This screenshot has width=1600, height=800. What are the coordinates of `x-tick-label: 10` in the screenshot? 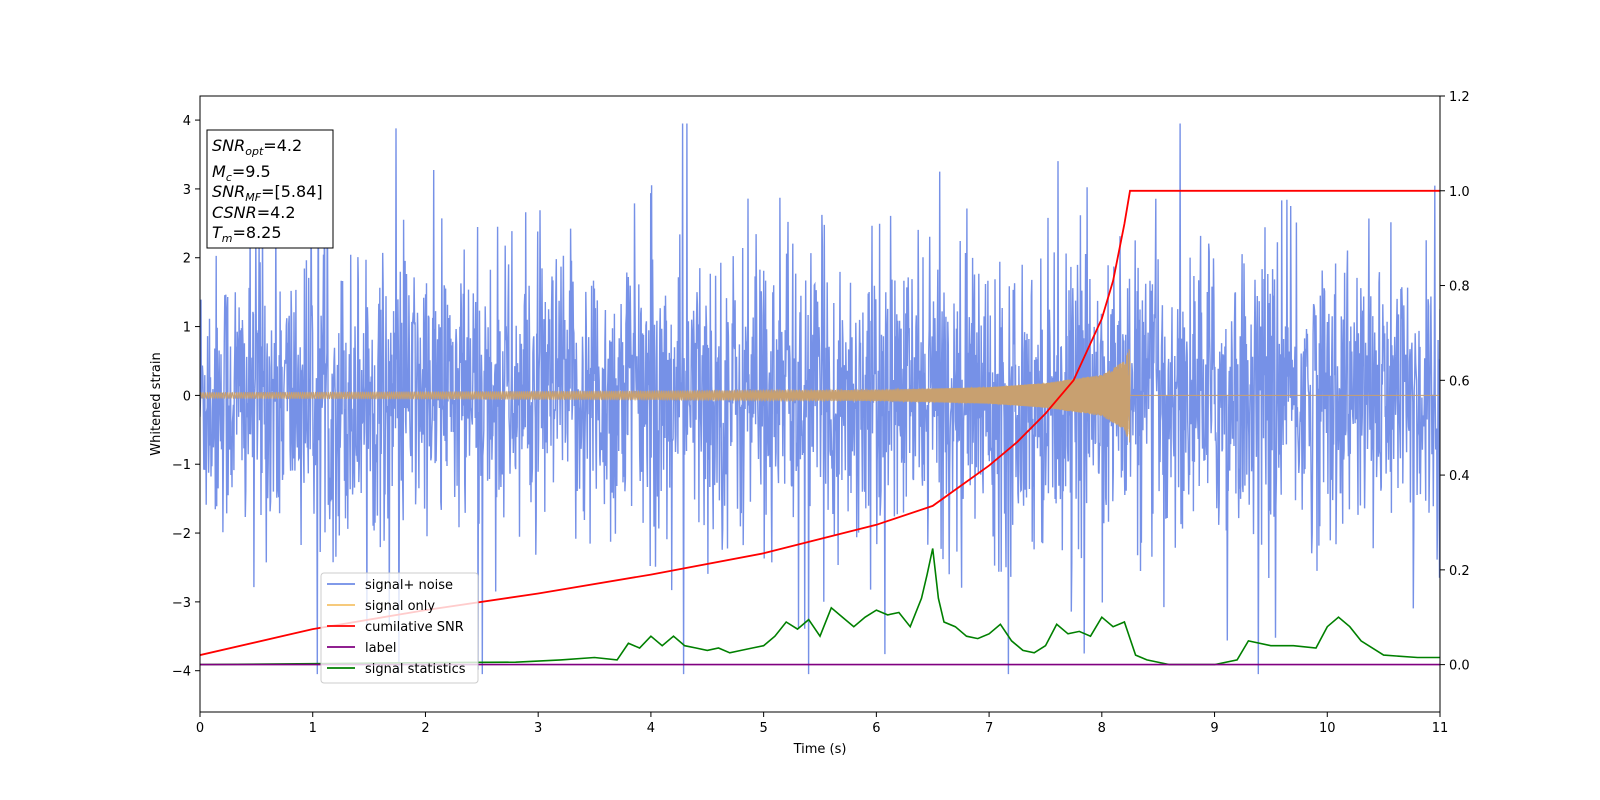 It's located at (1327, 728).